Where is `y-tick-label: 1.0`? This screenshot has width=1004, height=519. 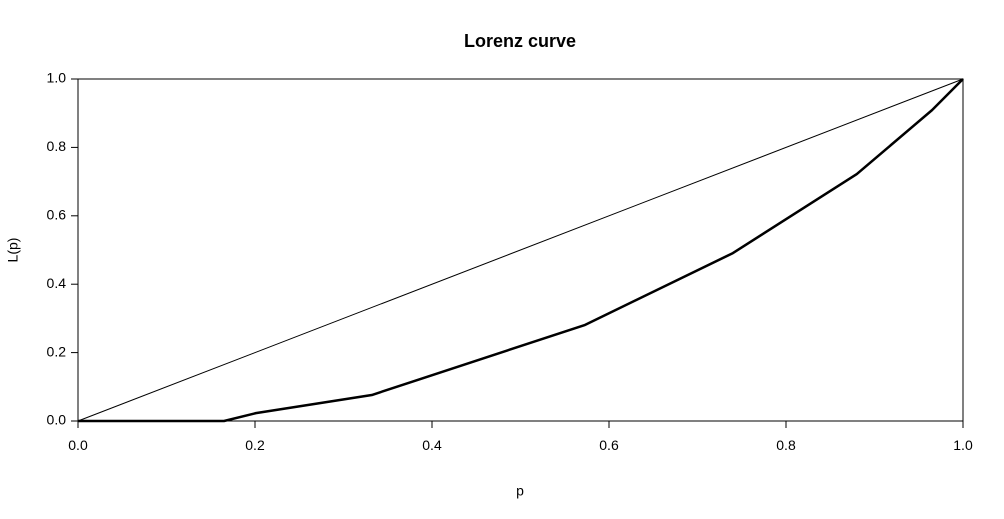
y-tick-label: 1.0 is located at coordinates (57, 78).